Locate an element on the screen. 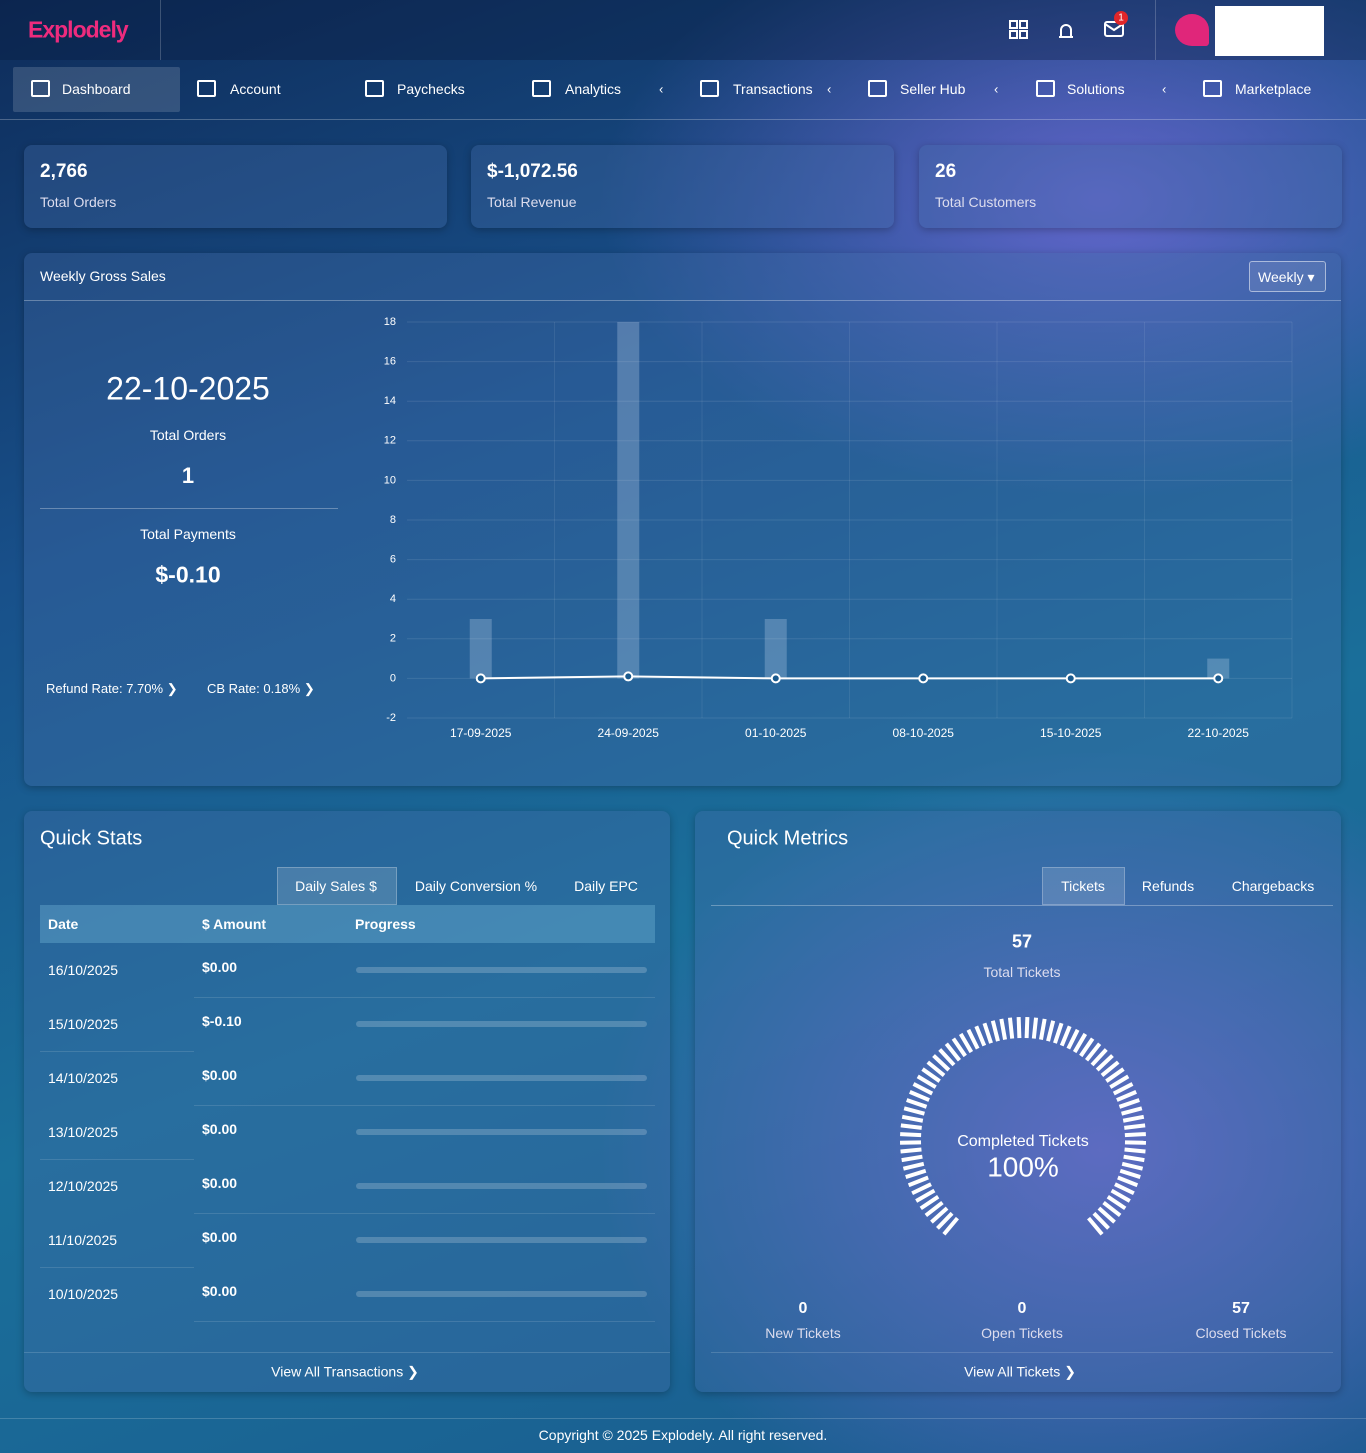 The image size is (1366, 1453). x-tick-label: 01-10-2025 is located at coordinates (776, 733).